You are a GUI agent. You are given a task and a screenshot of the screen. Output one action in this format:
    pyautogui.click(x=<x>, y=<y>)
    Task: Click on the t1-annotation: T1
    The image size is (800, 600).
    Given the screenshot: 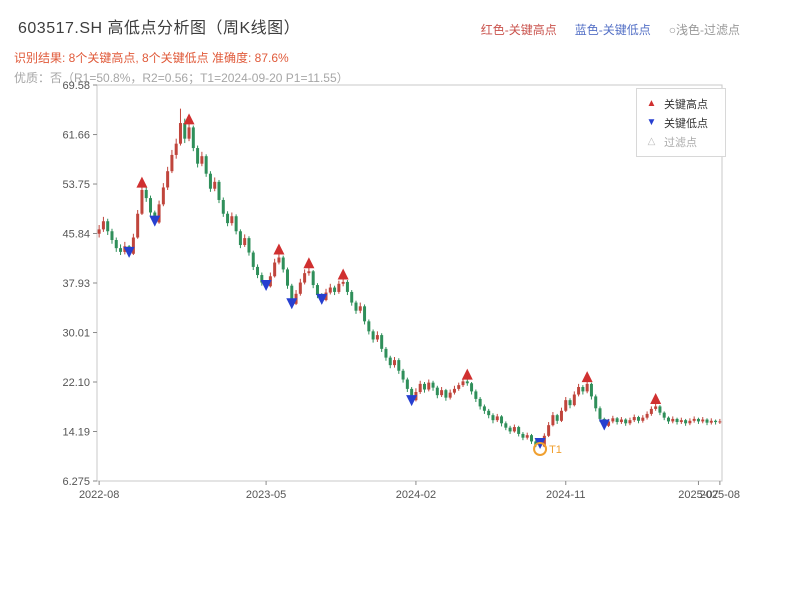 What is the action you would take?
    pyautogui.click(x=547, y=449)
    